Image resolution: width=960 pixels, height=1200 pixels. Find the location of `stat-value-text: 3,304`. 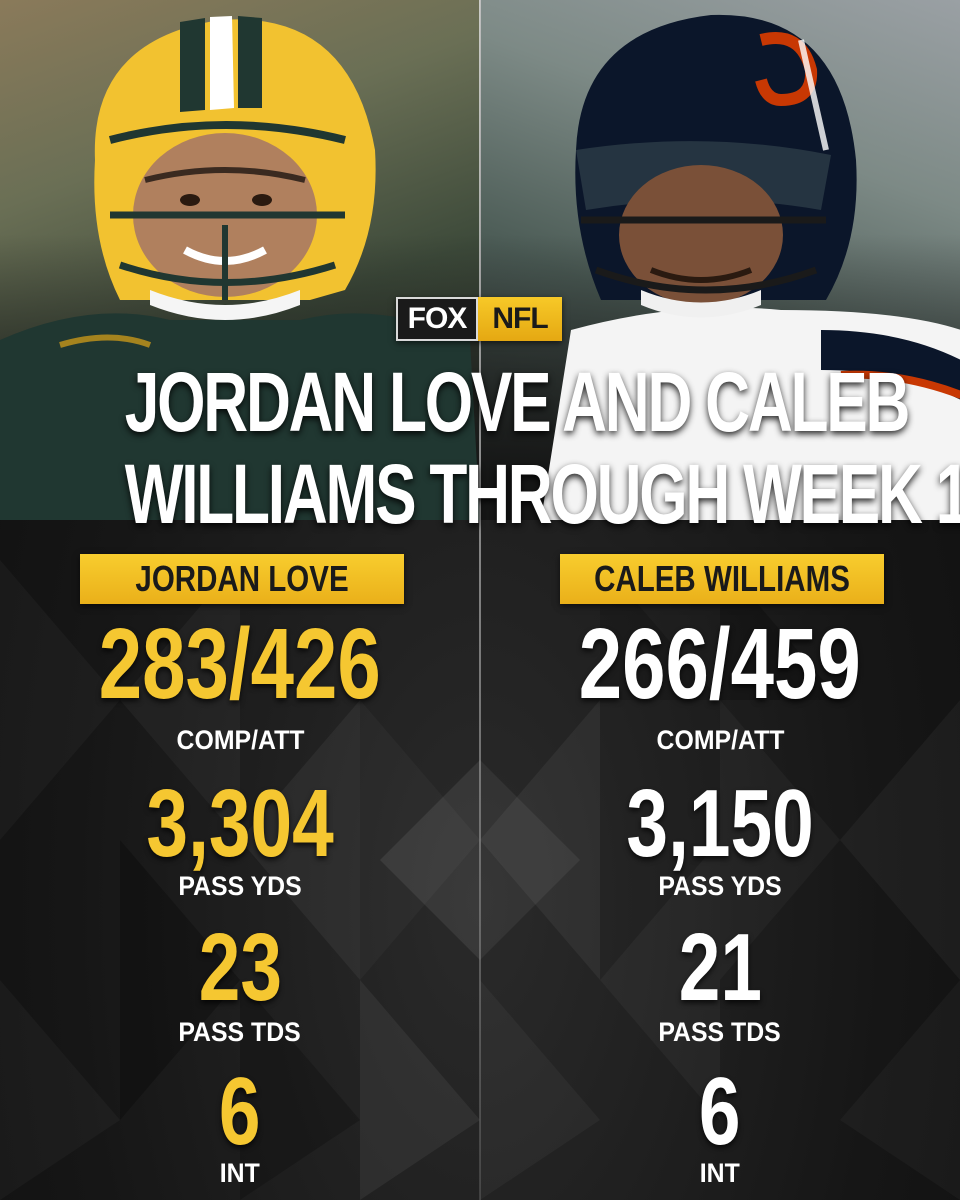

stat-value-text: 3,304 is located at coordinates (240, 823).